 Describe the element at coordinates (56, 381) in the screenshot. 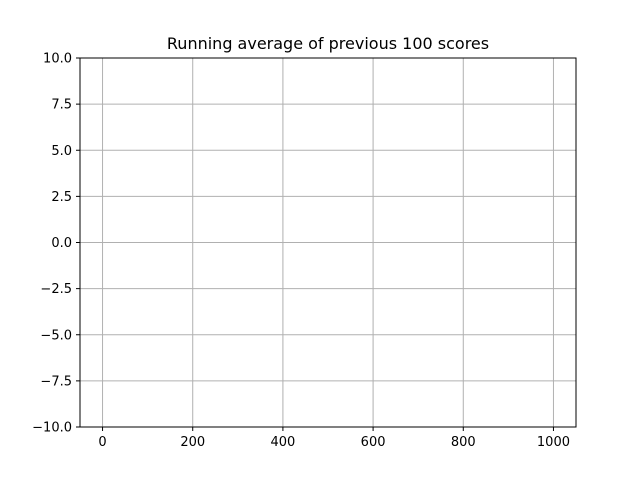

I see `y-tick-label: −7.5` at that location.